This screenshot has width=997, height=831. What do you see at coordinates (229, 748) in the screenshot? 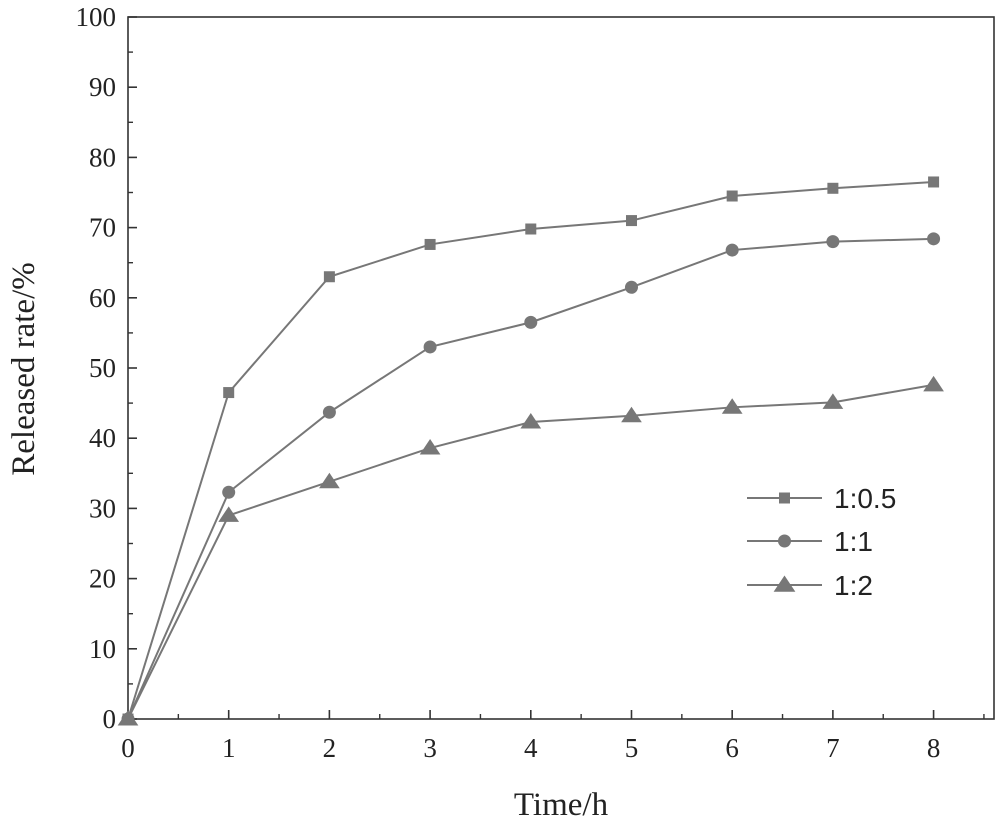
I see `x-tick-label: 1` at bounding box center [229, 748].